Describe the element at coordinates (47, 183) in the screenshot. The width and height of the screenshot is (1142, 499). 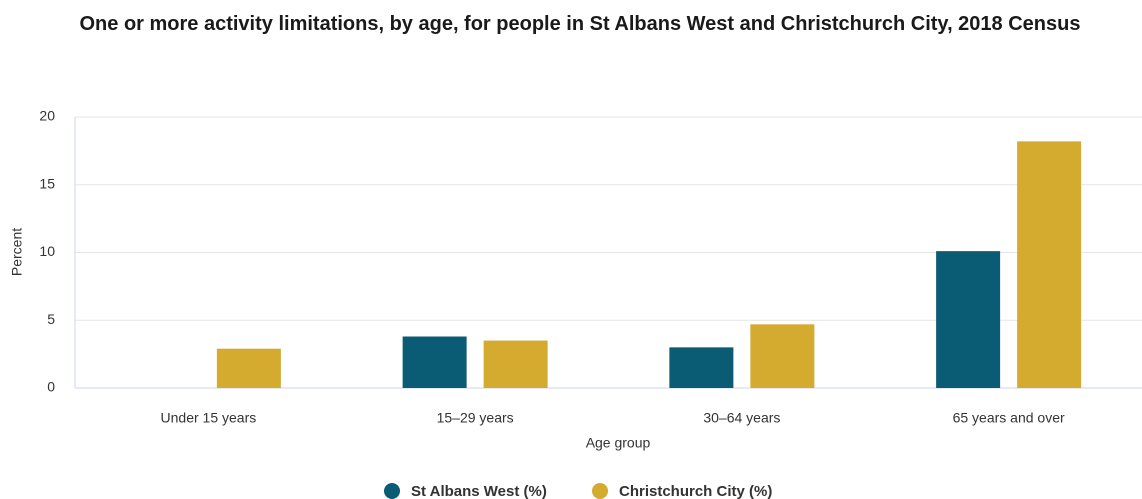
I see `y-tick-label: 15` at that location.